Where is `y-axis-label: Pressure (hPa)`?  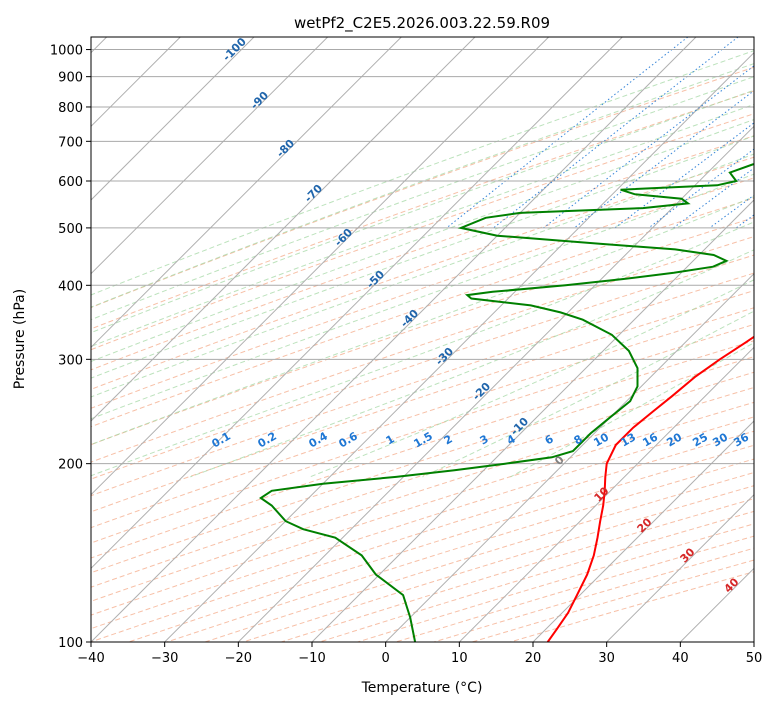
y-axis-label: Pressure (hPa) is located at coordinates (20, 339).